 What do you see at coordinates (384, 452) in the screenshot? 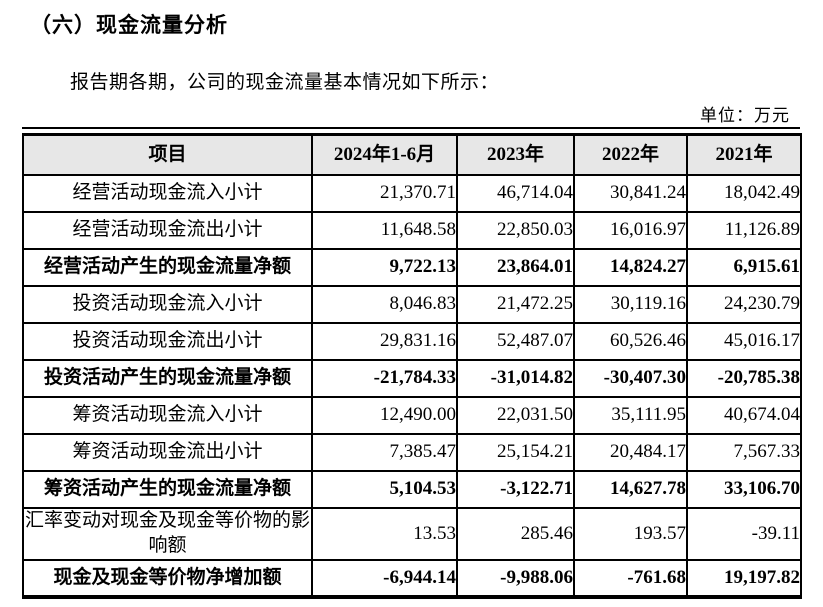
I see `cell-value: 7,385.47` at bounding box center [384, 452].